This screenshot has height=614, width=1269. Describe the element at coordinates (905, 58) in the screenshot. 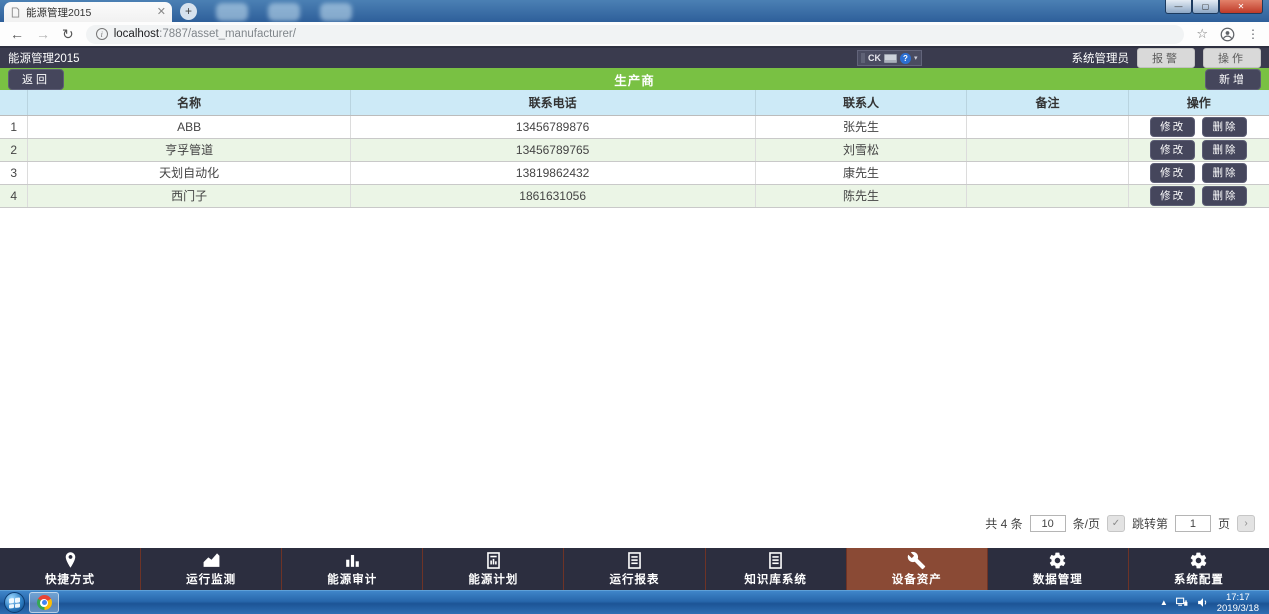

I see `help-icon: ?` at that location.